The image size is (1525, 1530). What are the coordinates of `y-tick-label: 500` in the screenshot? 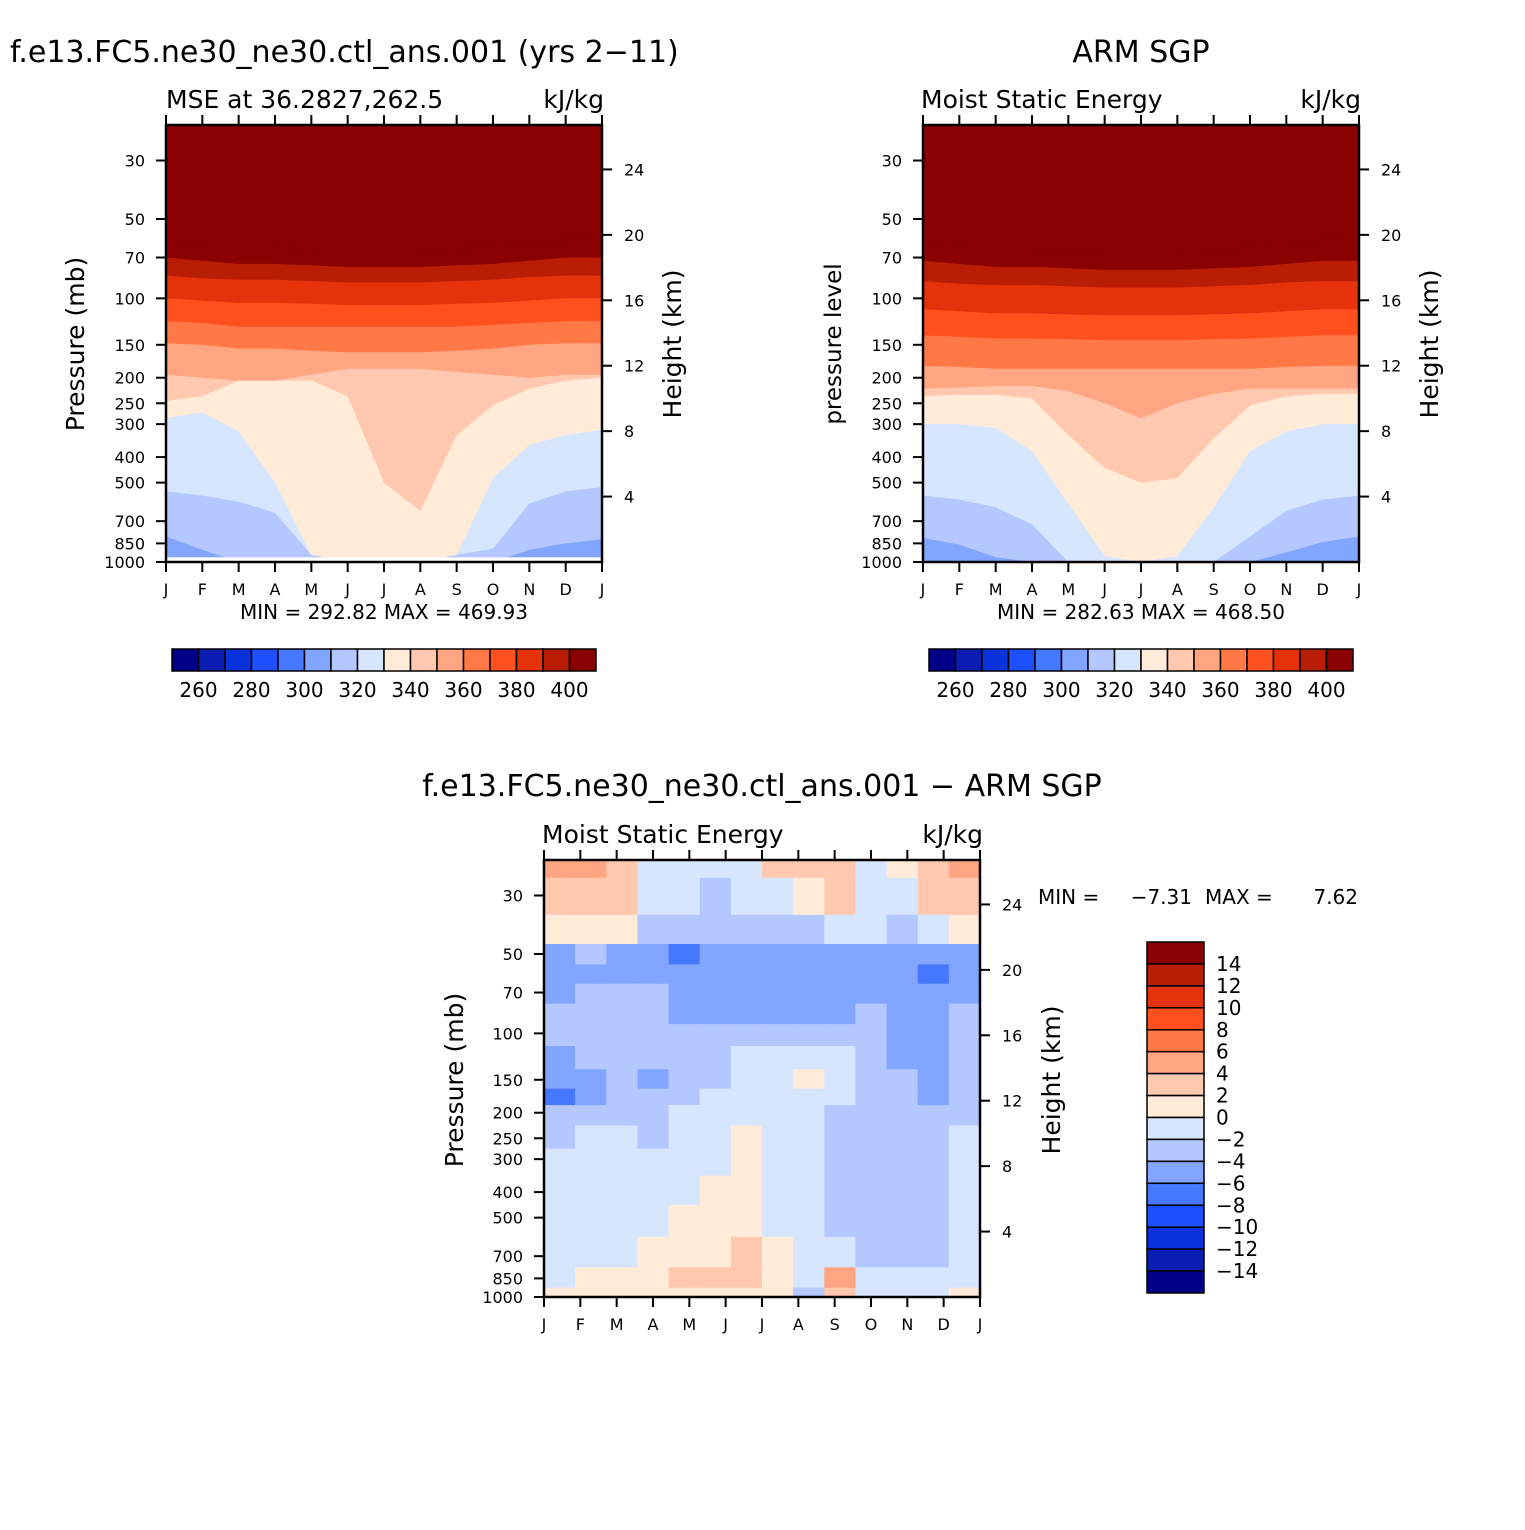 It's located at (886, 483).